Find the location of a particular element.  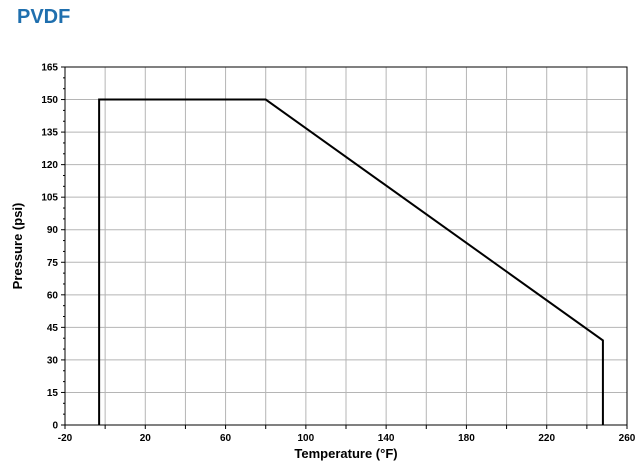

x-tick-label: 220 is located at coordinates (546, 438).